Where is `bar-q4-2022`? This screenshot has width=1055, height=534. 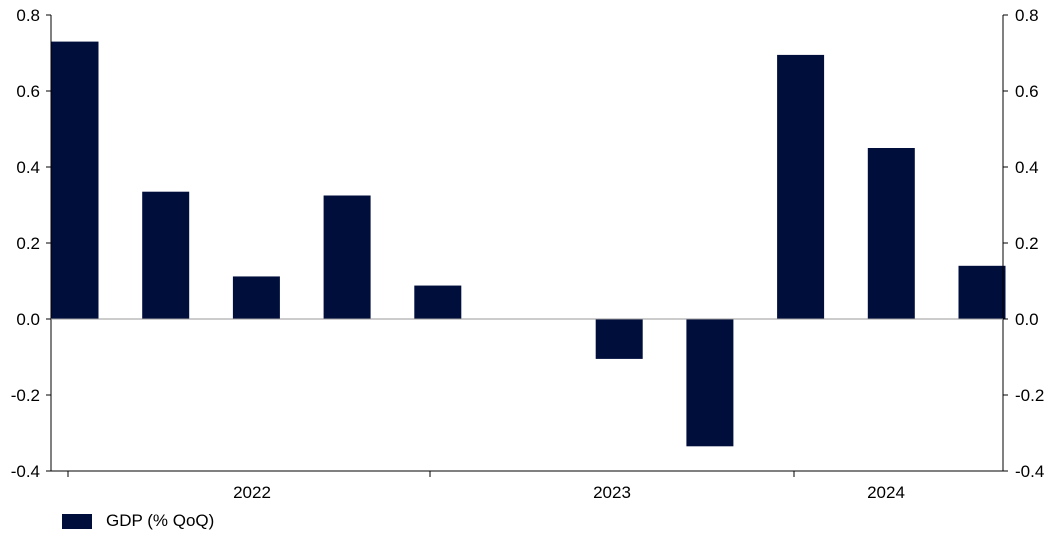 bar-q4-2022 is located at coordinates (347, 257).